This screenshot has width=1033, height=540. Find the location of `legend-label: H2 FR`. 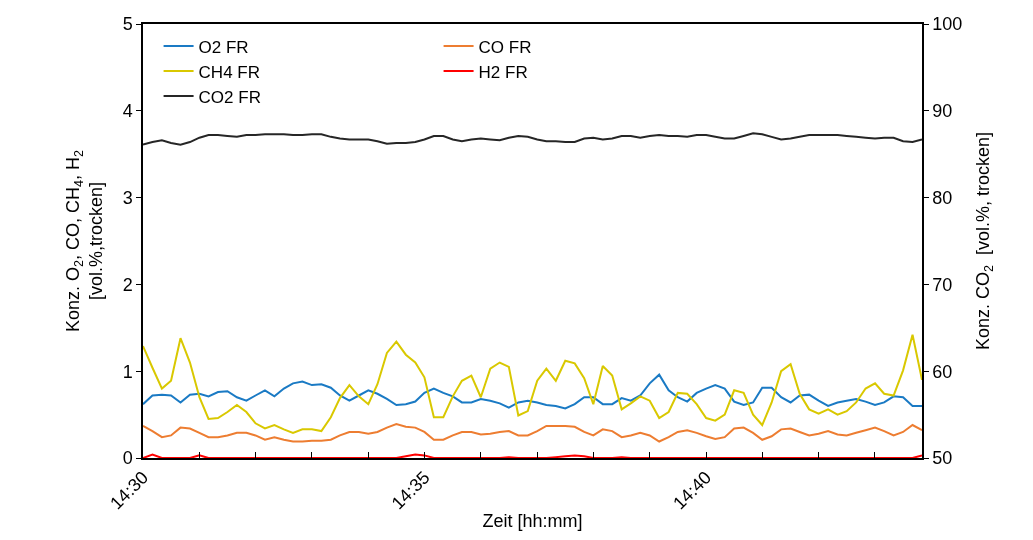

legend-label: H2 FR is located at coordinates (503, 72).